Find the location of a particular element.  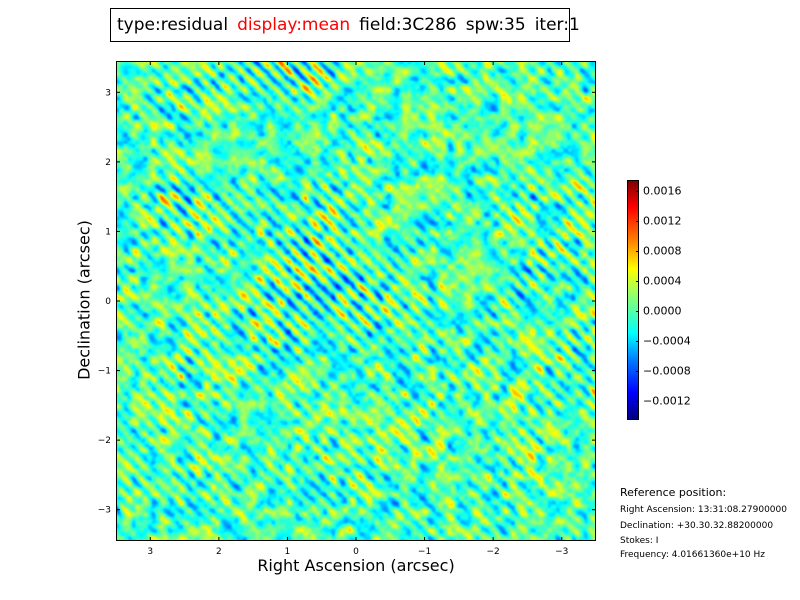

y-axis-label: Declination (arcsec) is located at coordinates (84, 300).